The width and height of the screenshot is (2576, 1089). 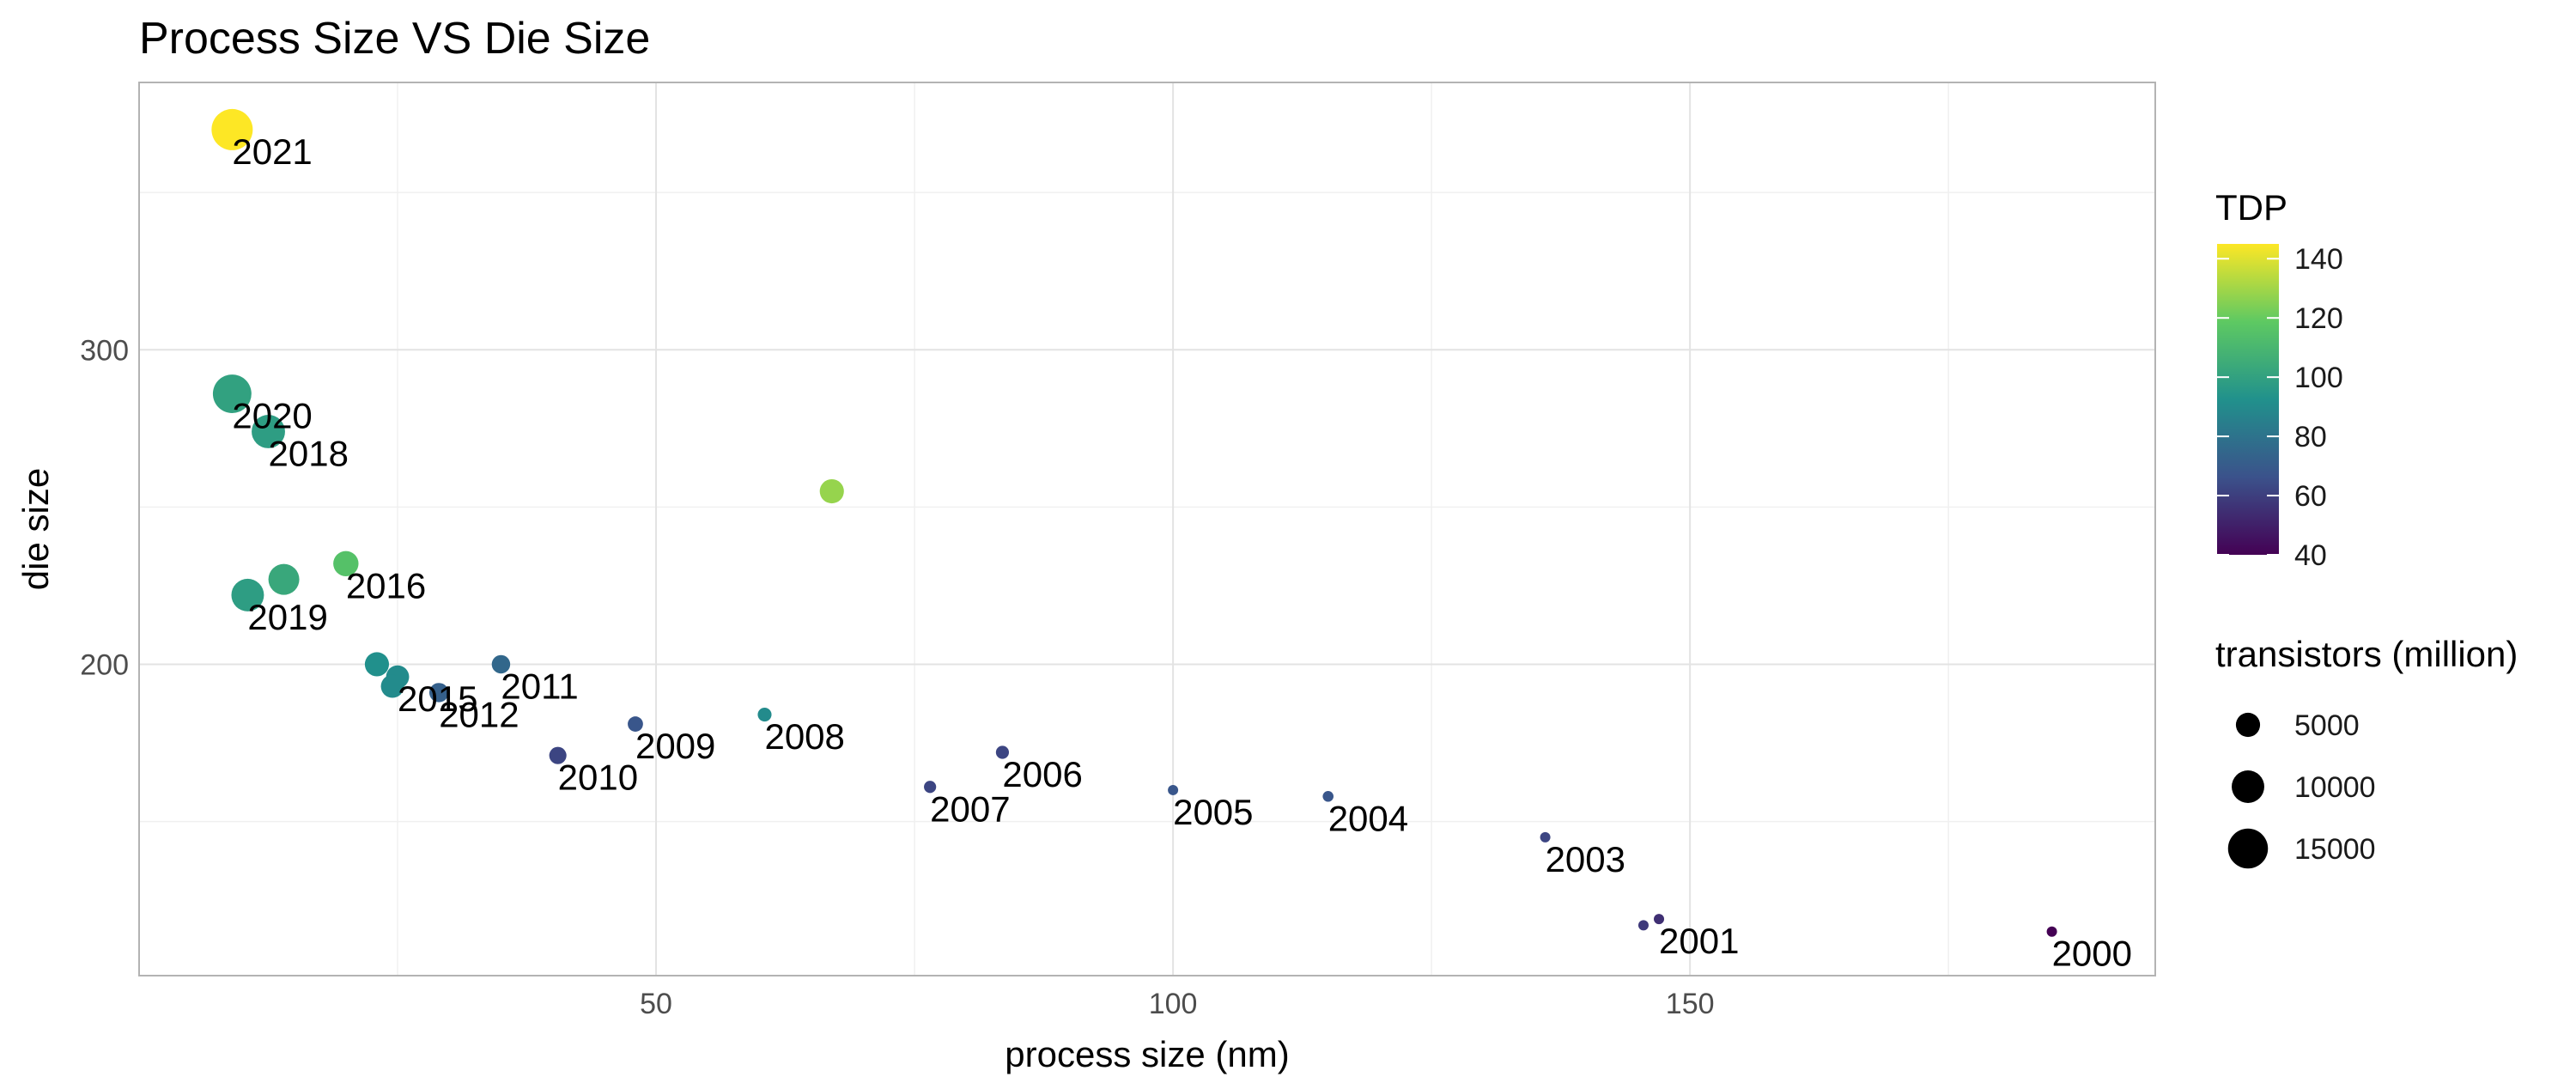 I want to click on data-label: 2019, so click(x=287, y=617).